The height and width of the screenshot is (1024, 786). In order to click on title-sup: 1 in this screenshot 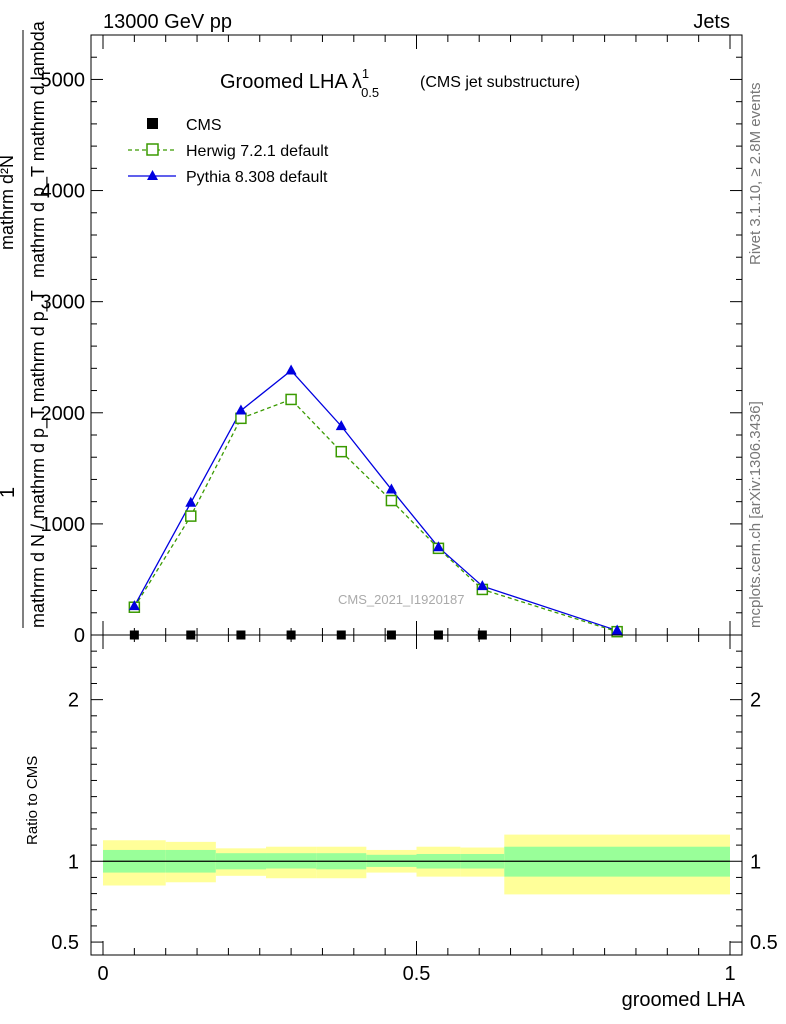, I will do `click(365, 73)`.